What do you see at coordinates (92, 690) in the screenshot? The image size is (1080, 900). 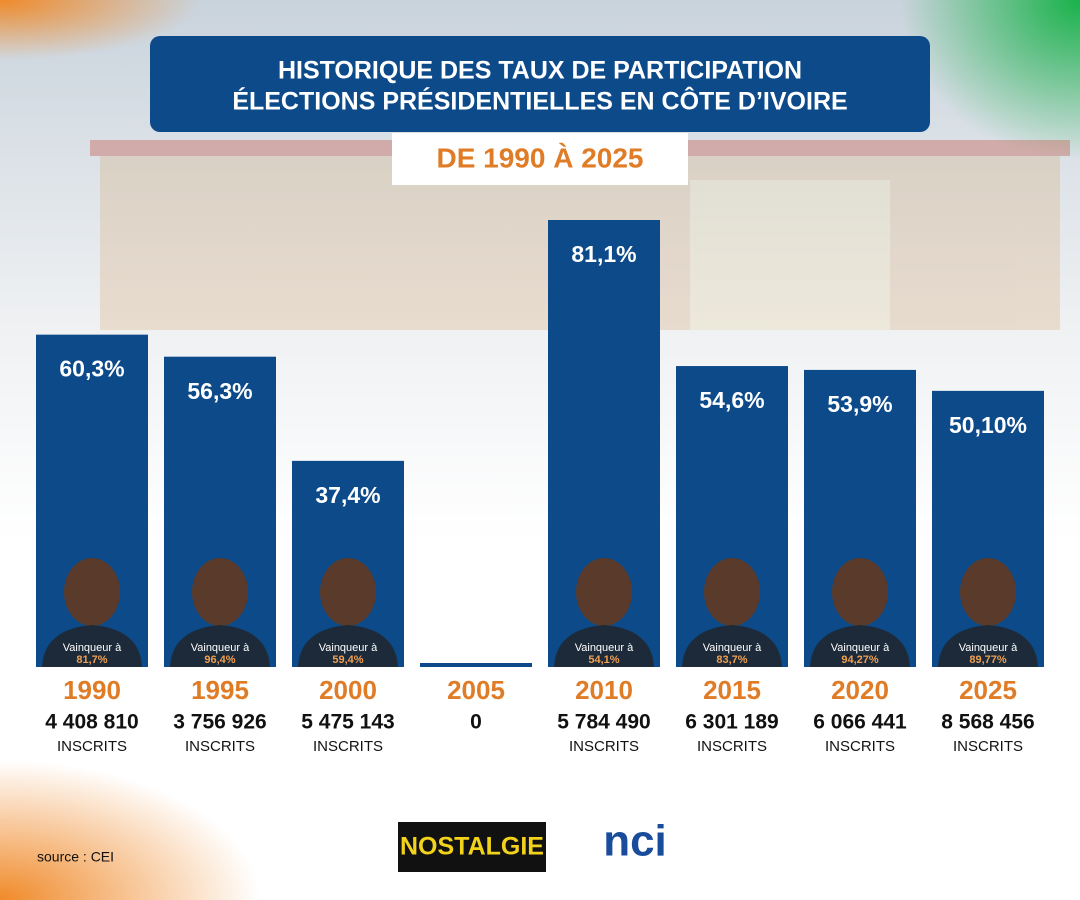 I see `x-tick-label: 1990` at bounding box center [92, 690].